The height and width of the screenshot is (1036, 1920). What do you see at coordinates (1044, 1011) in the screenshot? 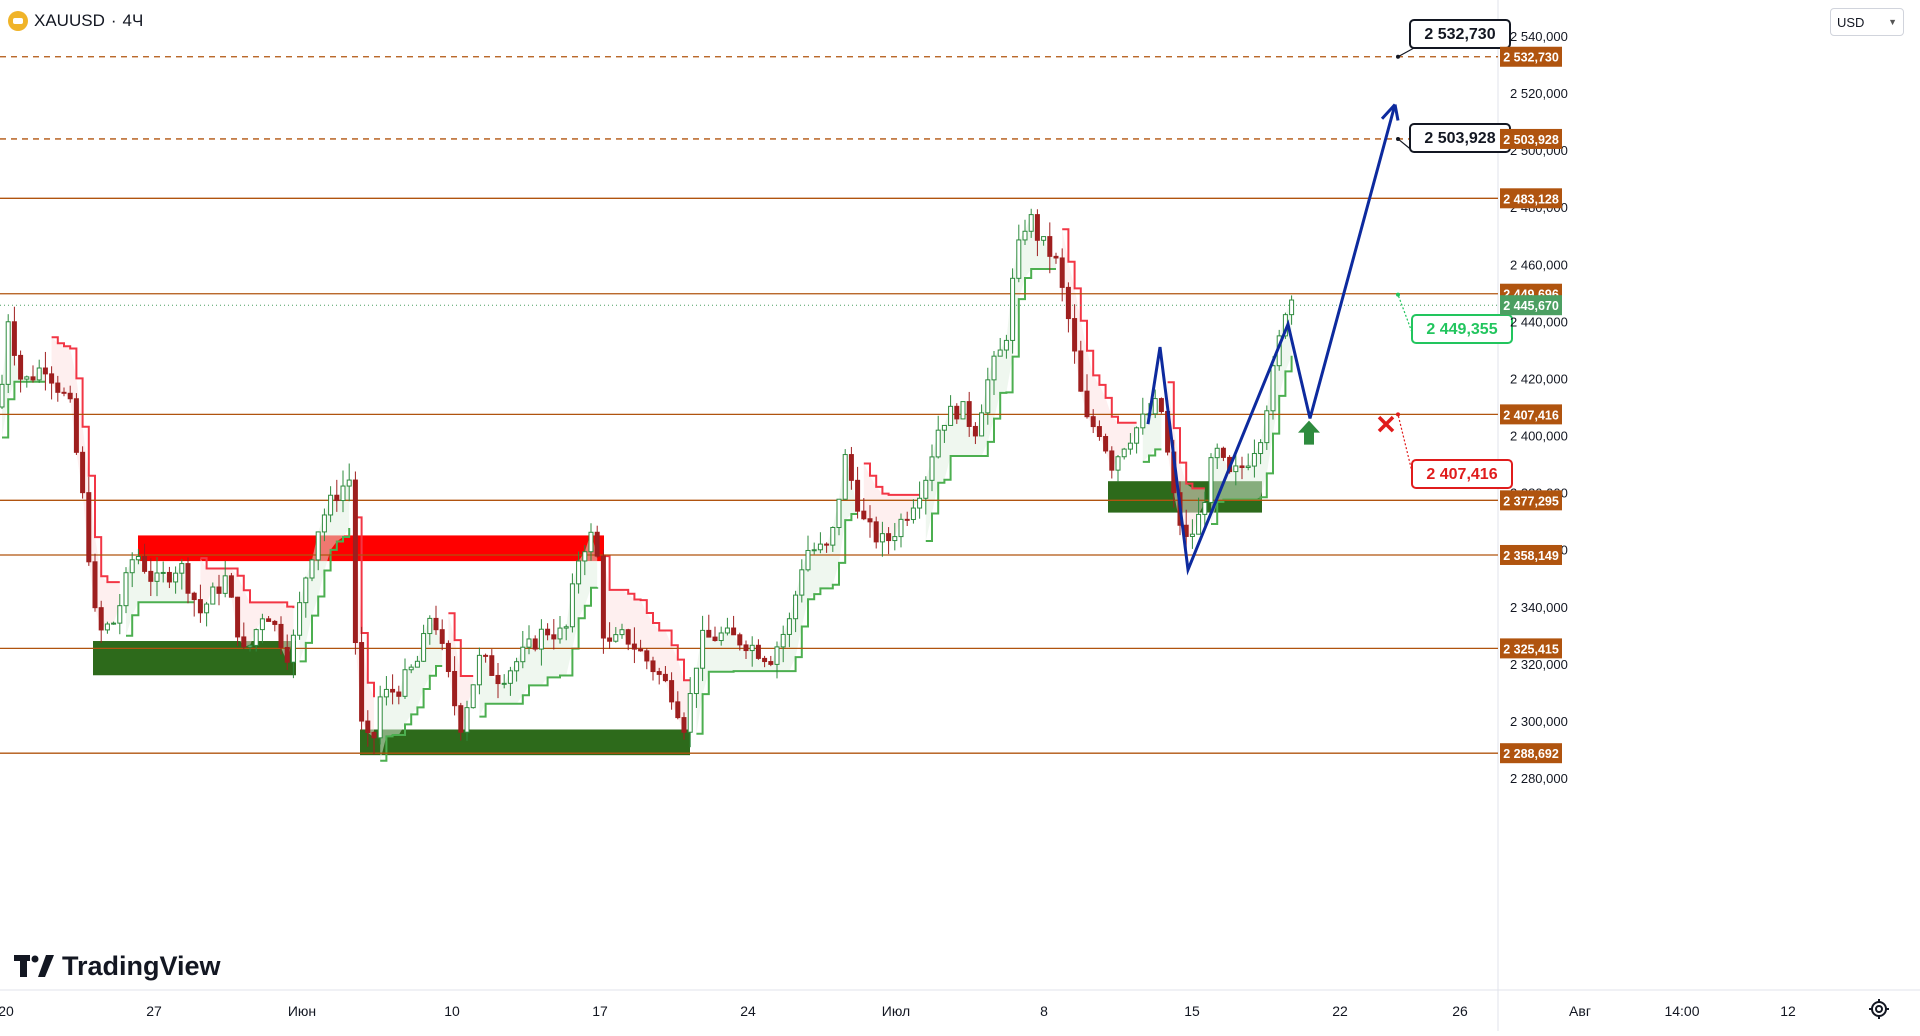
I see `time-tick-label: 8` at bounding box center [1044, 1011].